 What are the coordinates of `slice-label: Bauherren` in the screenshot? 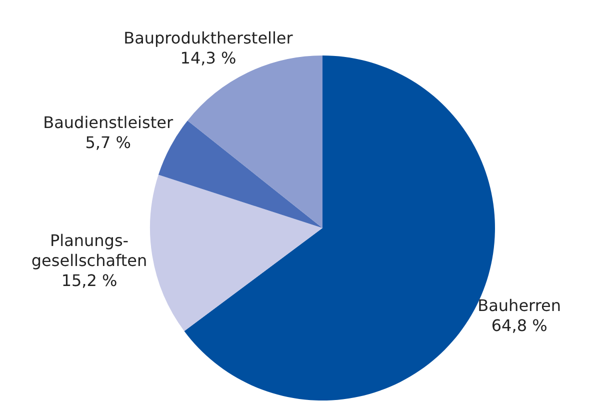 It's located at (520, 306).